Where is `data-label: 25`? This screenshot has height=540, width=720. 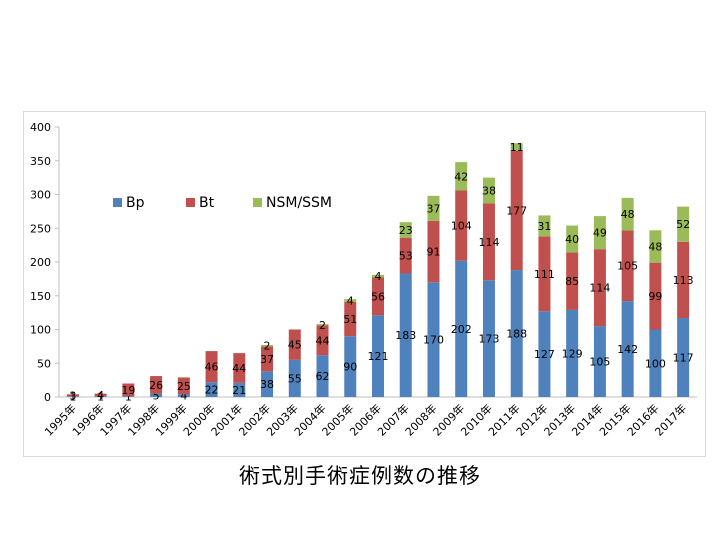 data-label: 25 is located at coordinates (184, 386).